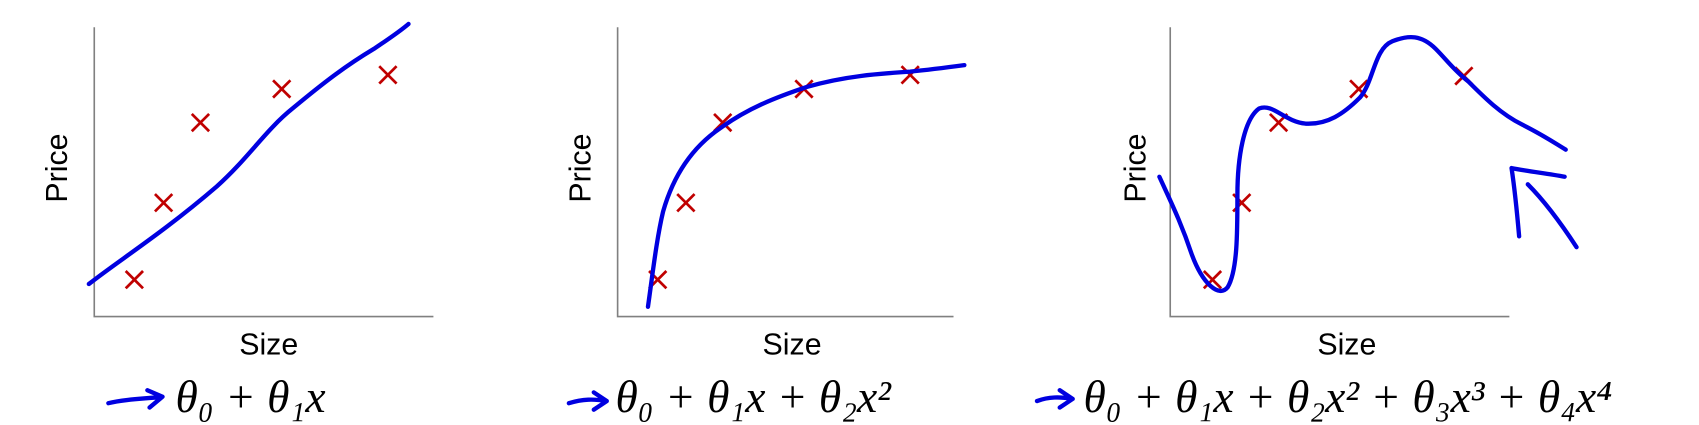 This screenshot has width=1699, height=425. Describe the element at coordinates (1544, 207) in the screenshot. I see `annotation-scribble` at that location.